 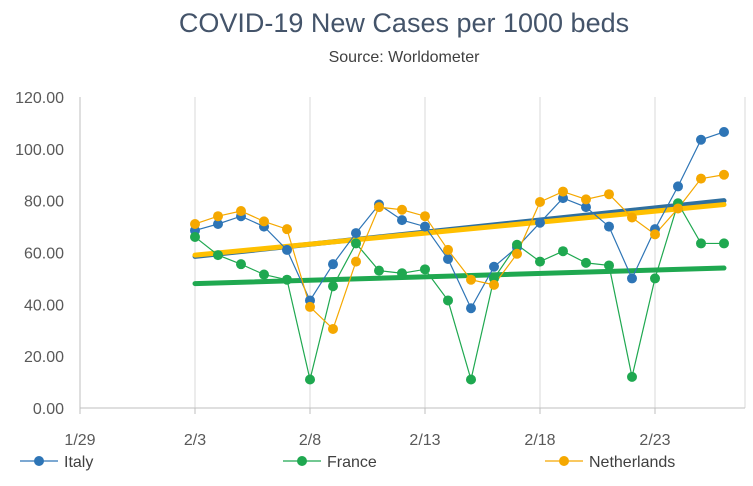 What do you see at coordinates (79, 440) in the screenshot?
I see `x-tick-label: 1/29` at bounding box center [79, 440].